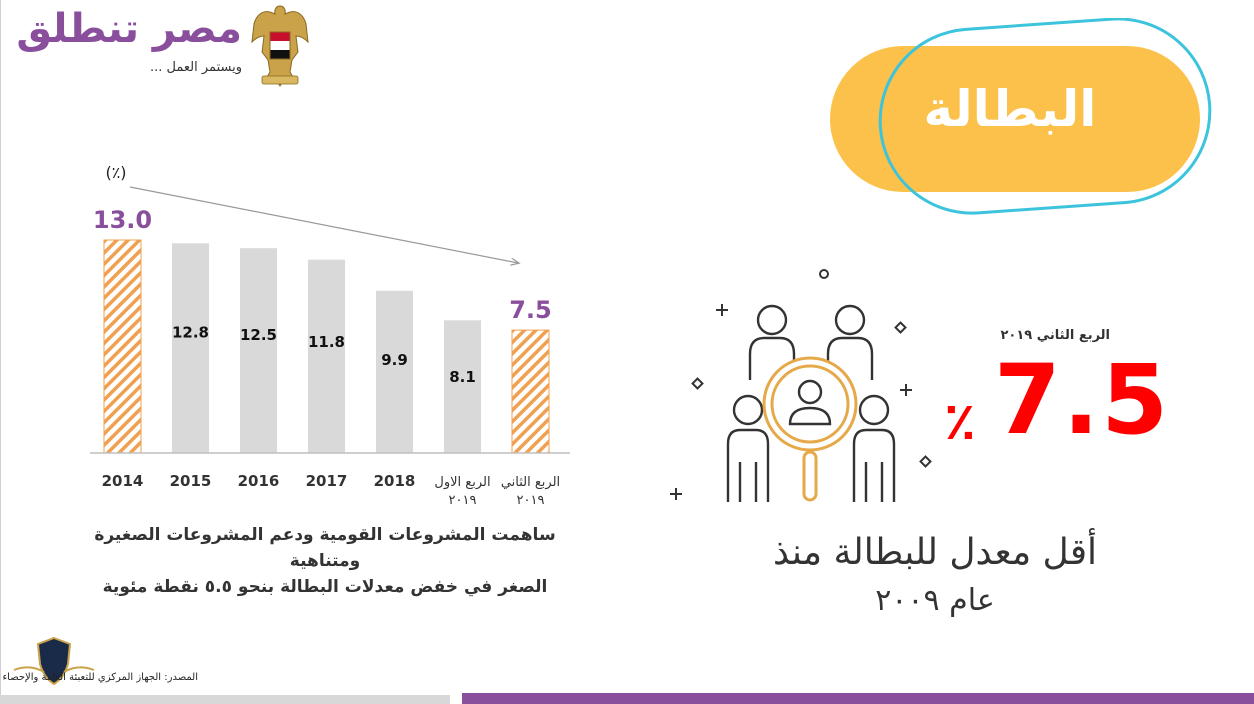 This screenshot has width=1254, height=704. What do you see at coordinates (327, 481) in the screenshot?
I see `tick-label: 2017` at bounding box center [327, 481].